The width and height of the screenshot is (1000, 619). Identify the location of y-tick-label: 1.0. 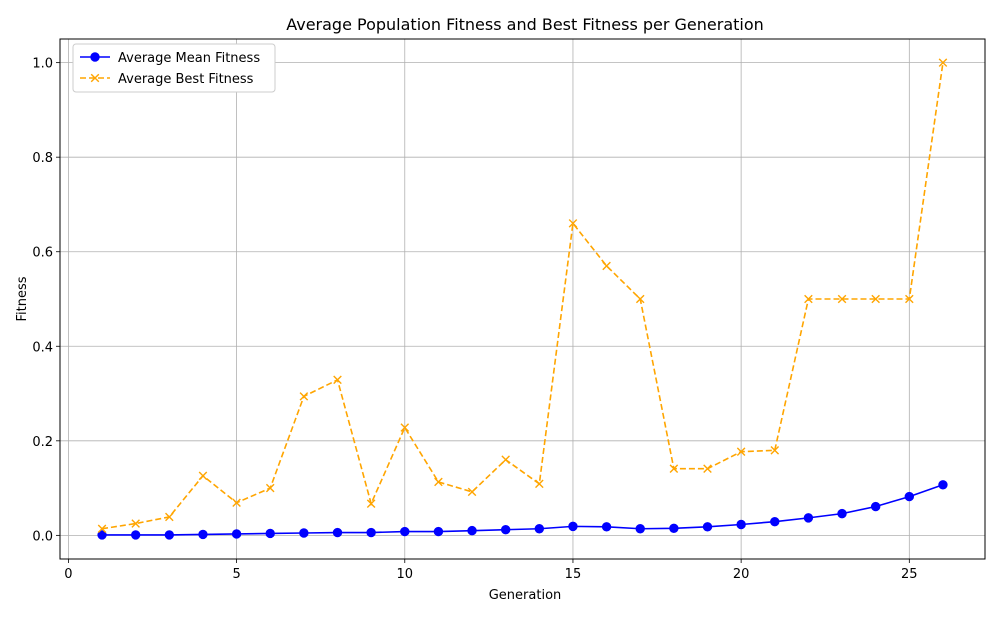
(42, 64).